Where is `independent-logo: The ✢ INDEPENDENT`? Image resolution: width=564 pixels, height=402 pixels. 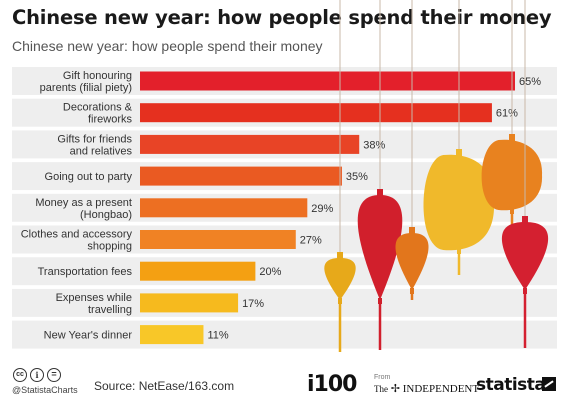
independent-logo: The ✢ INDEPENDENT is located at coordinates (427, 389).